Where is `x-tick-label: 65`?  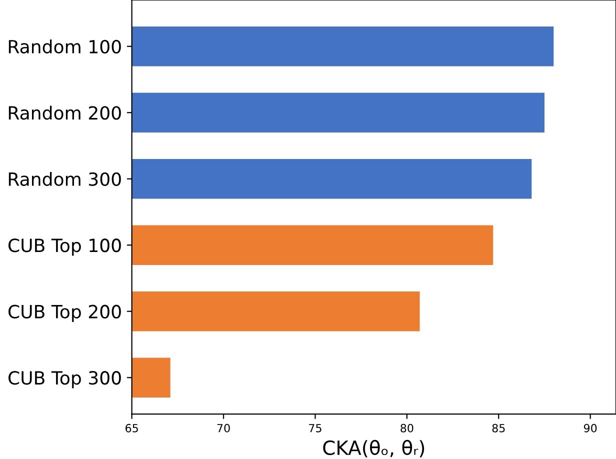 x-tick-label: 65 is located at coordinates (132, 428).